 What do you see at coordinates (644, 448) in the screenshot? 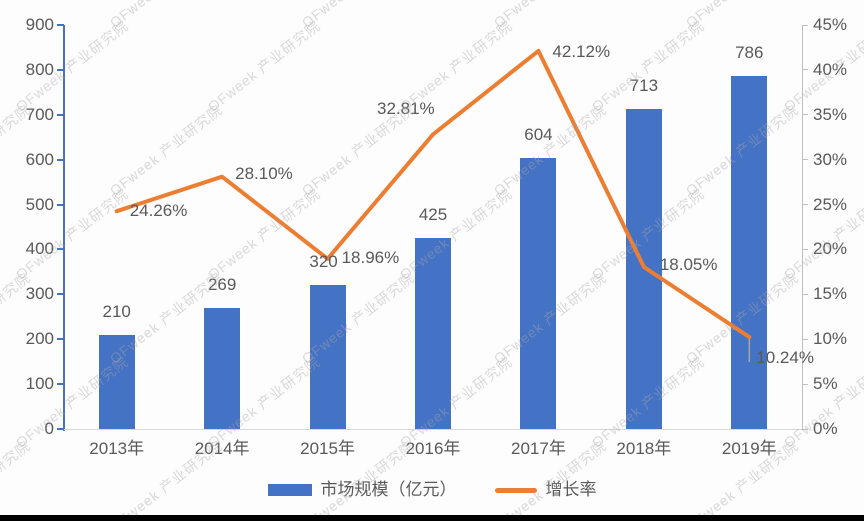
I see `x-axis-label-2018: 2018年` at bounding box center [644, 448].